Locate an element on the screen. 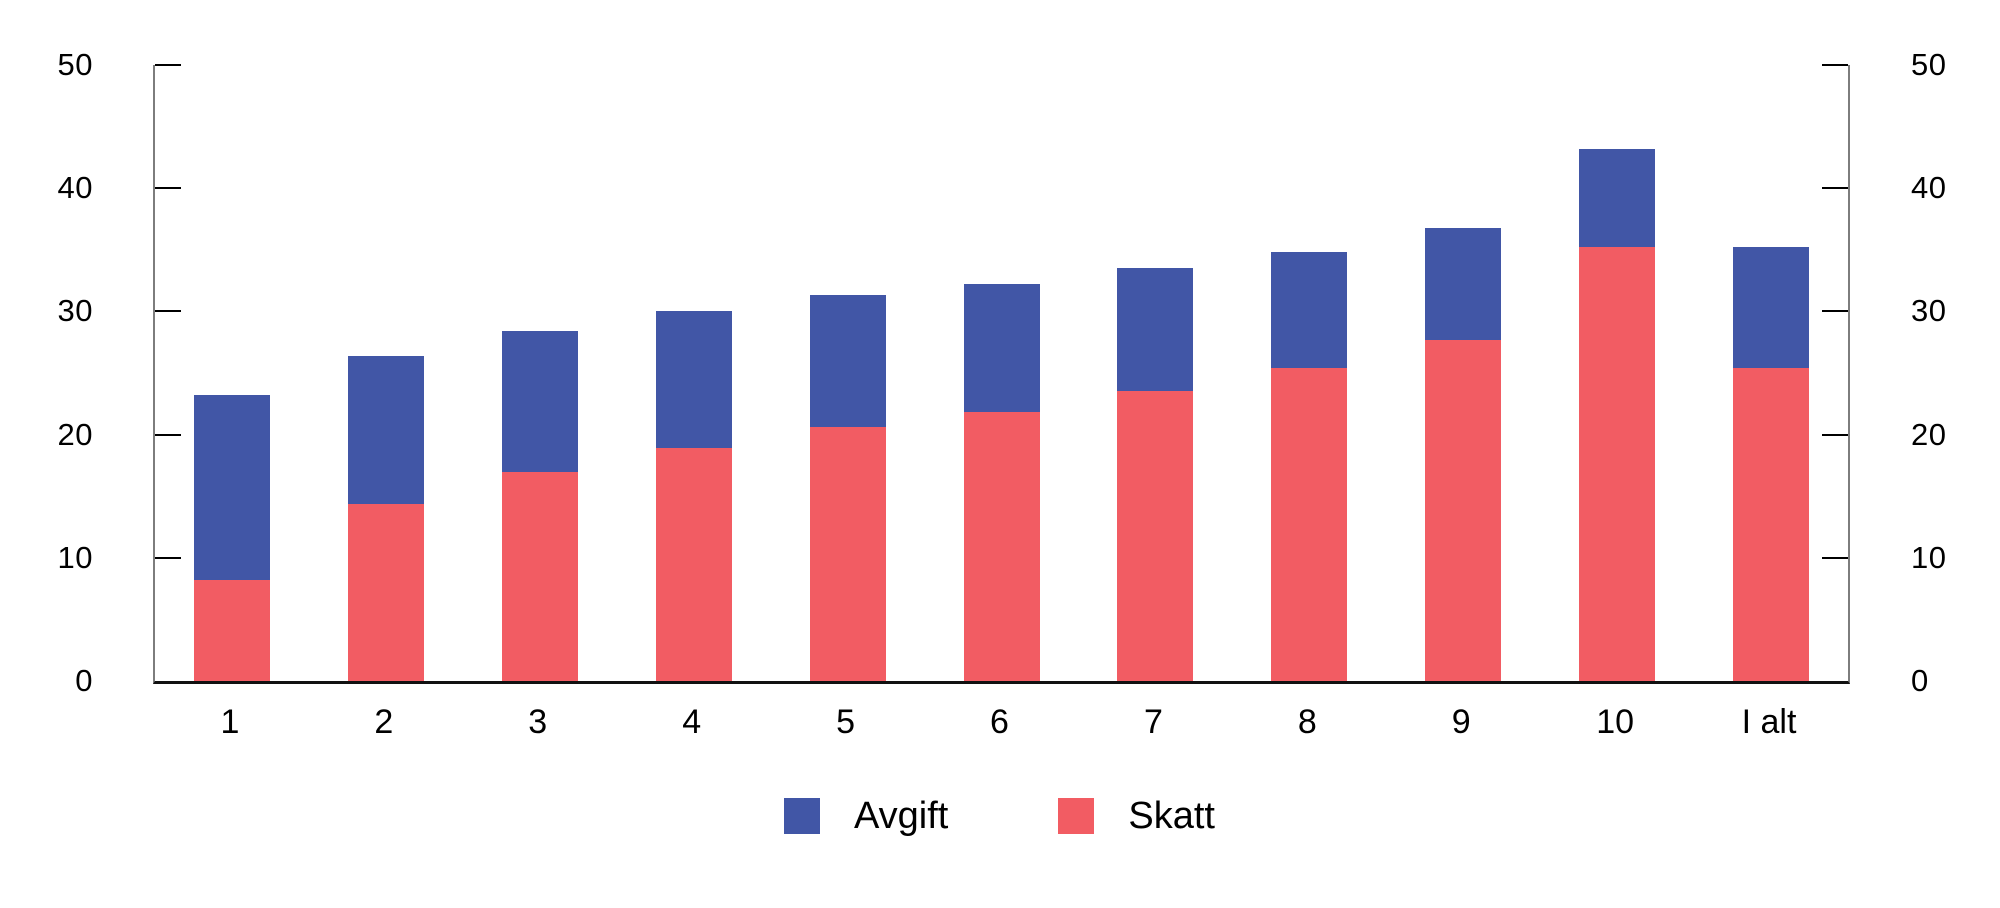 This screenshot has width=2000, height=908. bar-I alt is located at coordinates (1771, 464).